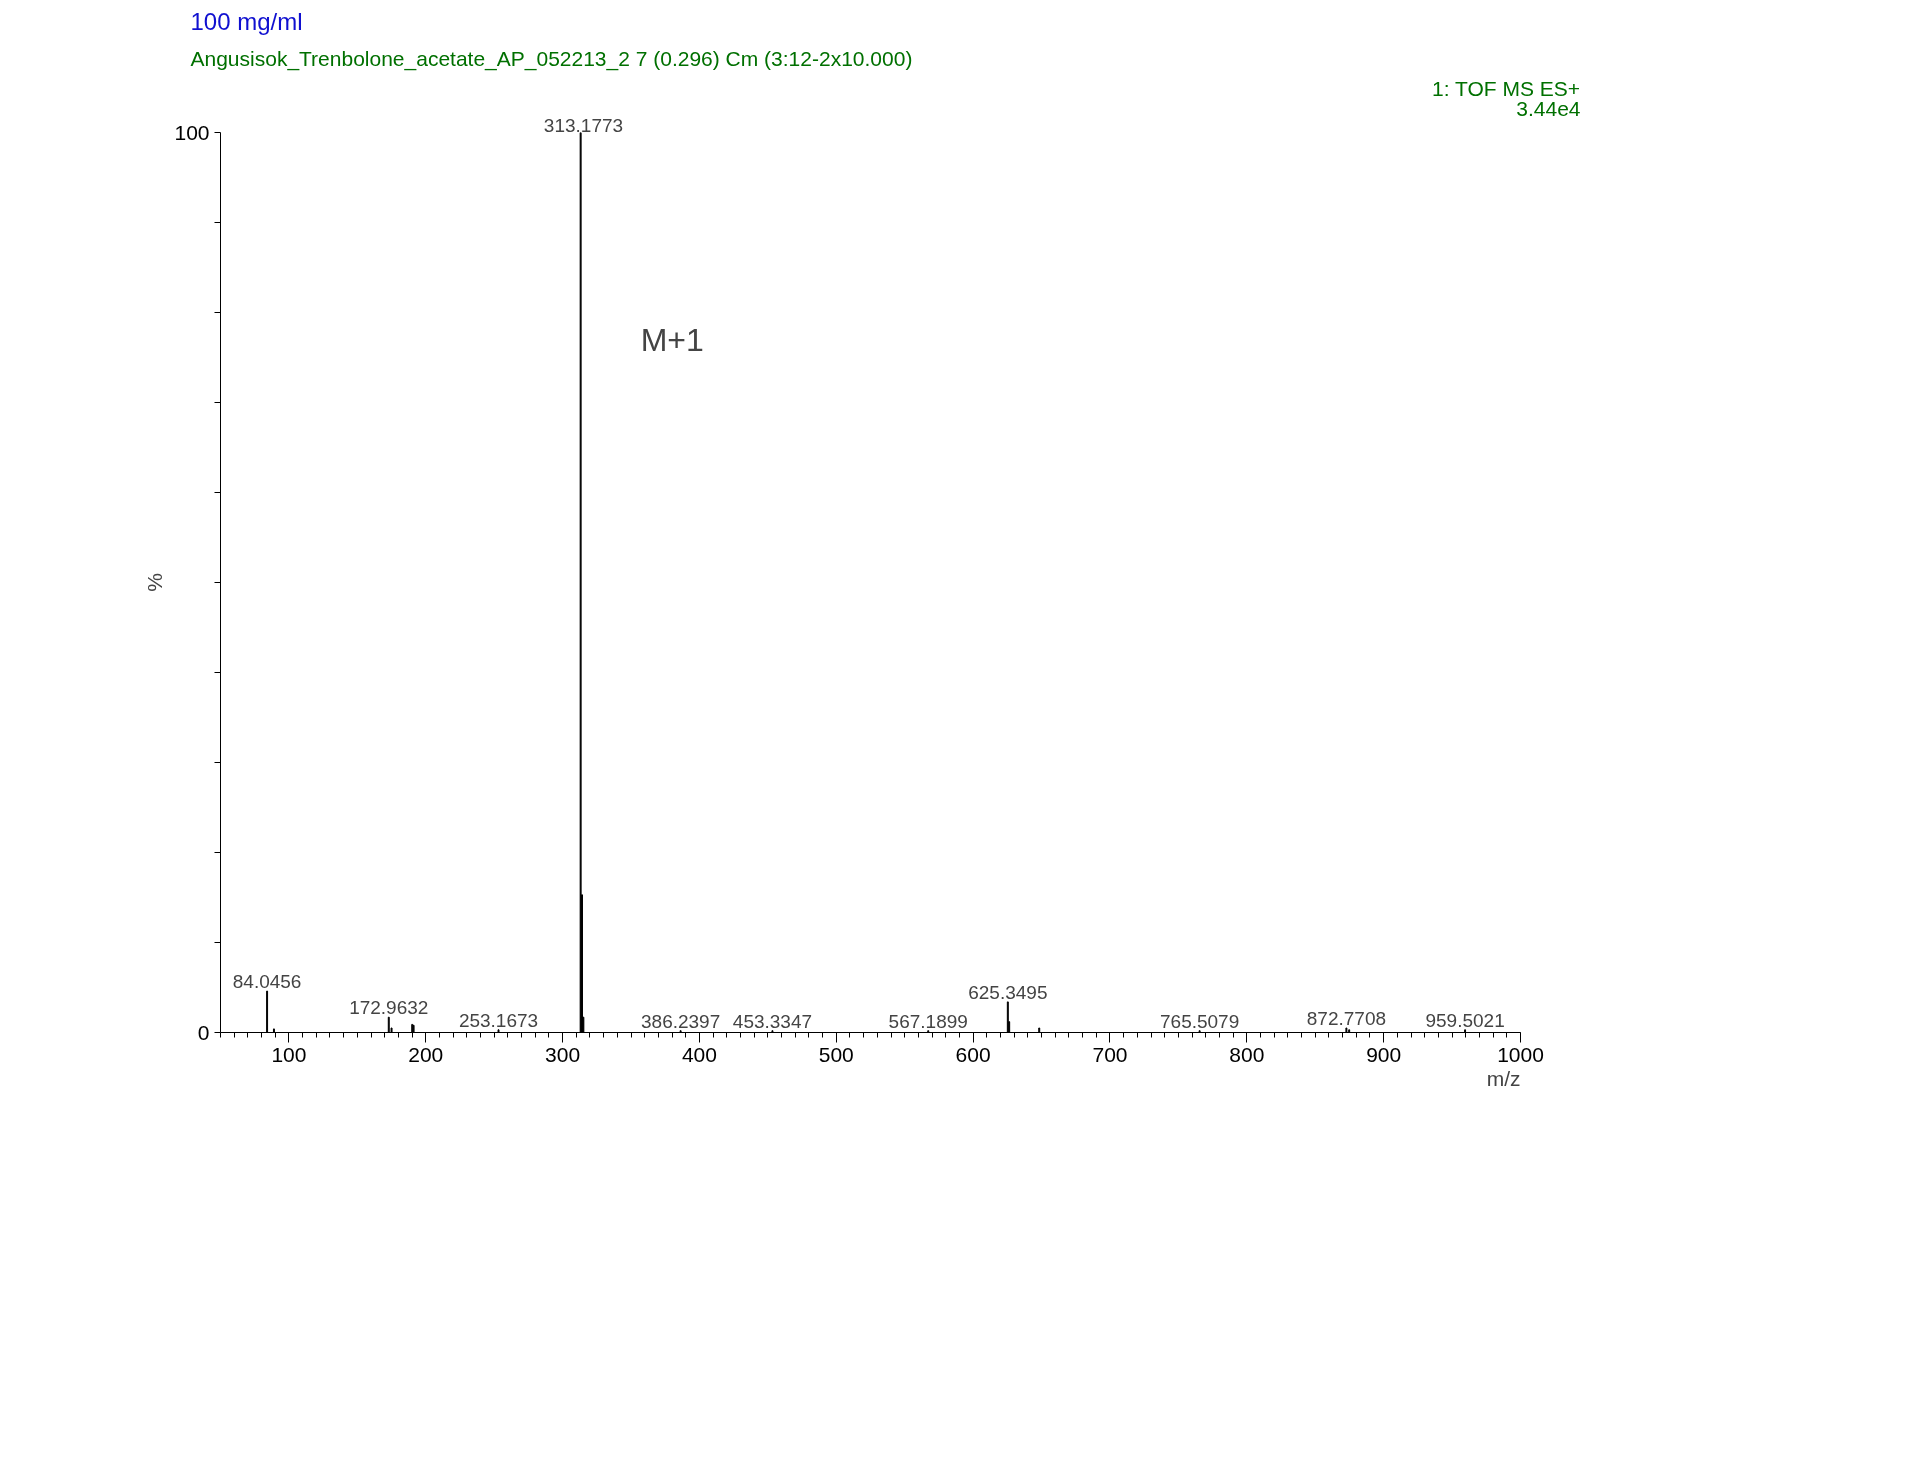  Describe the element at coordinates (928, 1021) in the screenshot. I see `annotation: 567.1899` at that location.